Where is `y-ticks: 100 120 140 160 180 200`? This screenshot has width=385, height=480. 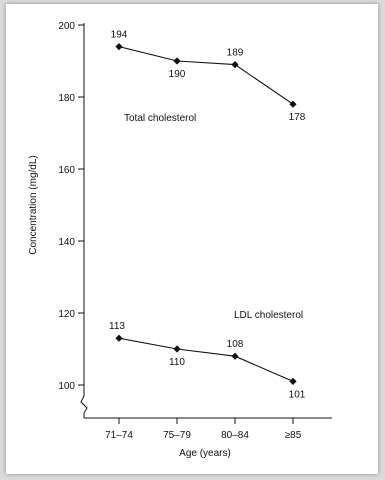
y-ticks: 100 120 140 160 180 200 is located at coordinates (71, 206).